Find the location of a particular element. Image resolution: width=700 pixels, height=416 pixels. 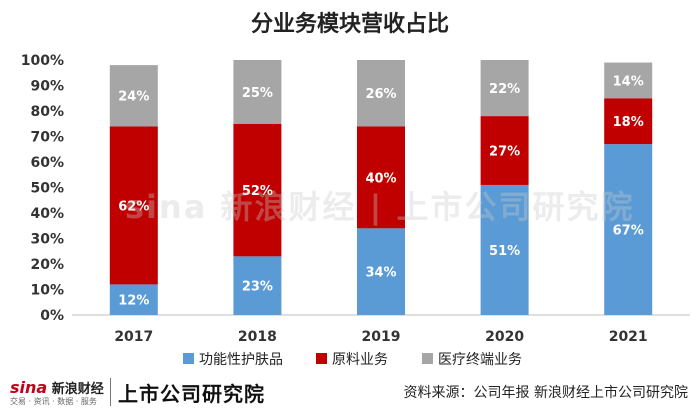

y-tick-label: 10% is located at coordinates (47, 291).